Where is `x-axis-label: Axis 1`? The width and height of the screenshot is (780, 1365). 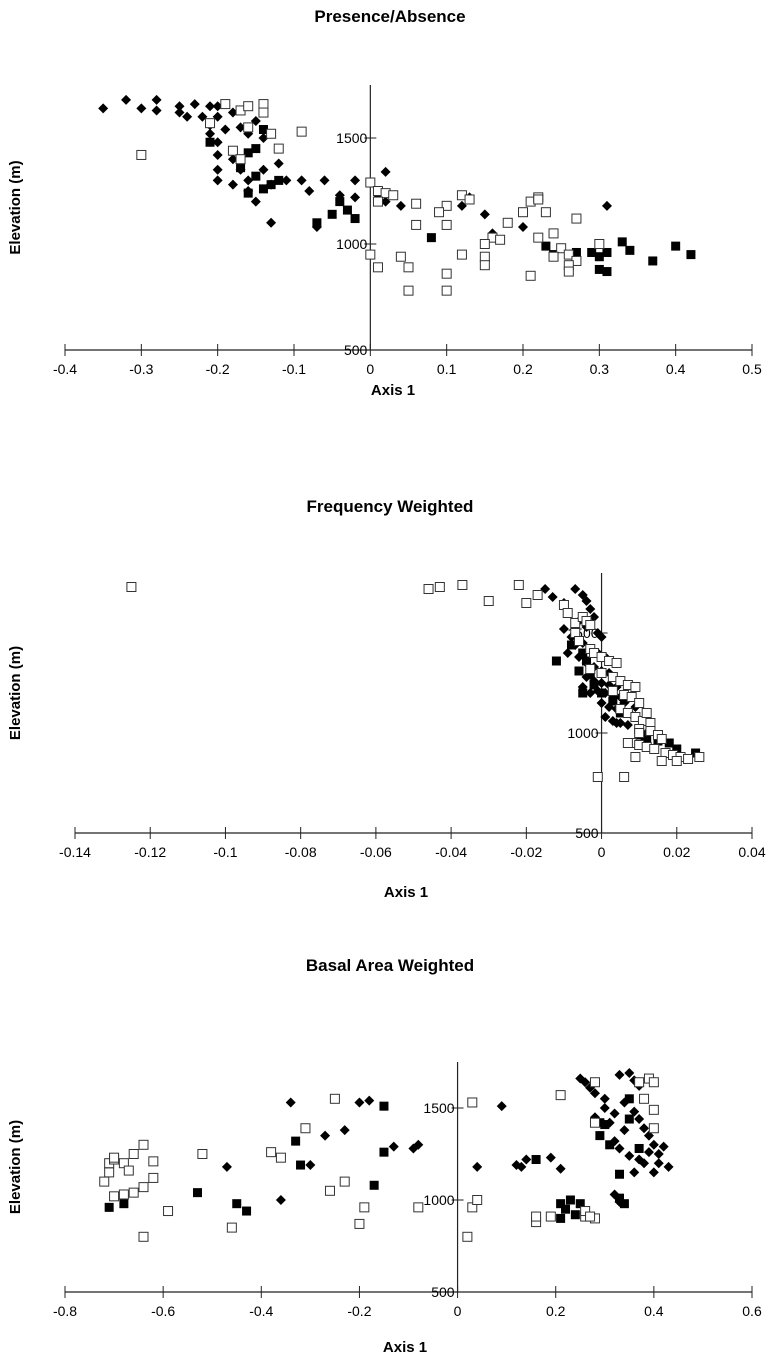
x-axis-label: Axis 1 is located at coordinates (405, 1347).